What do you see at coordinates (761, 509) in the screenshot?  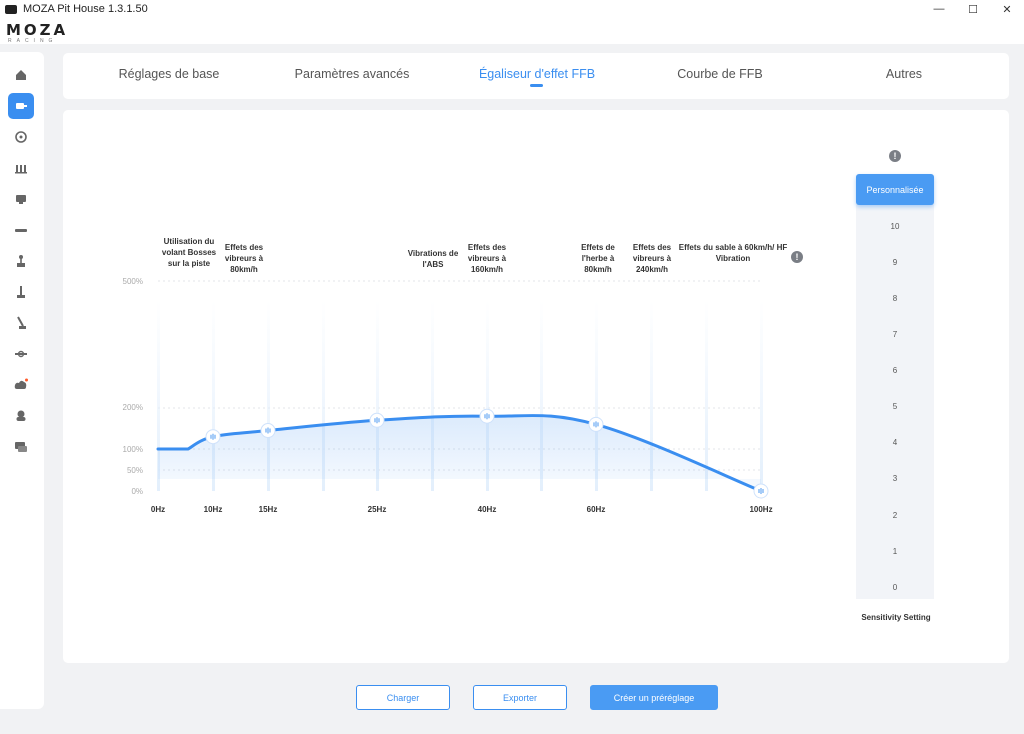 I see `x-tick-label: 100Hz` at bounding box center [761, 509].